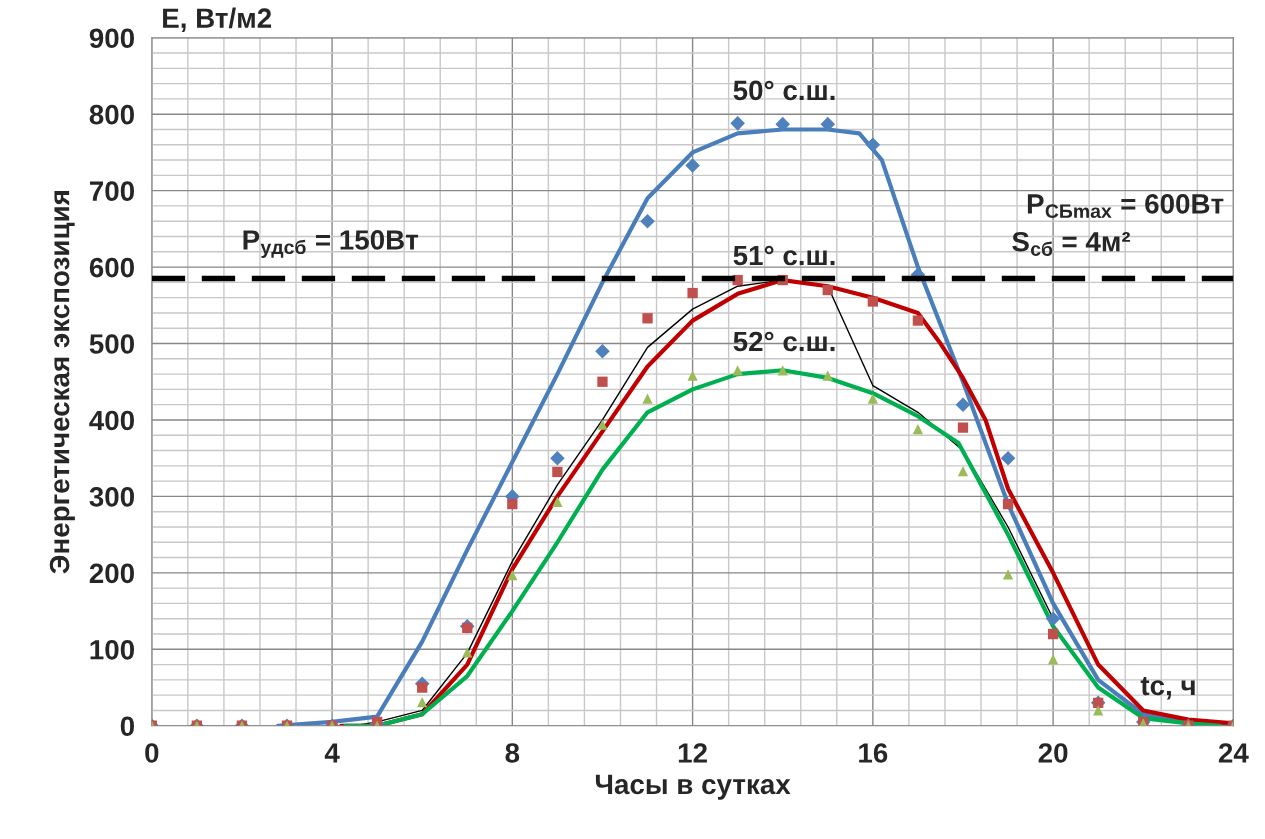 The image size is (1265, 839). Describe the element at coordinates (111, 344) in the screenshot. I see `y-tick-label: 500` at that location.